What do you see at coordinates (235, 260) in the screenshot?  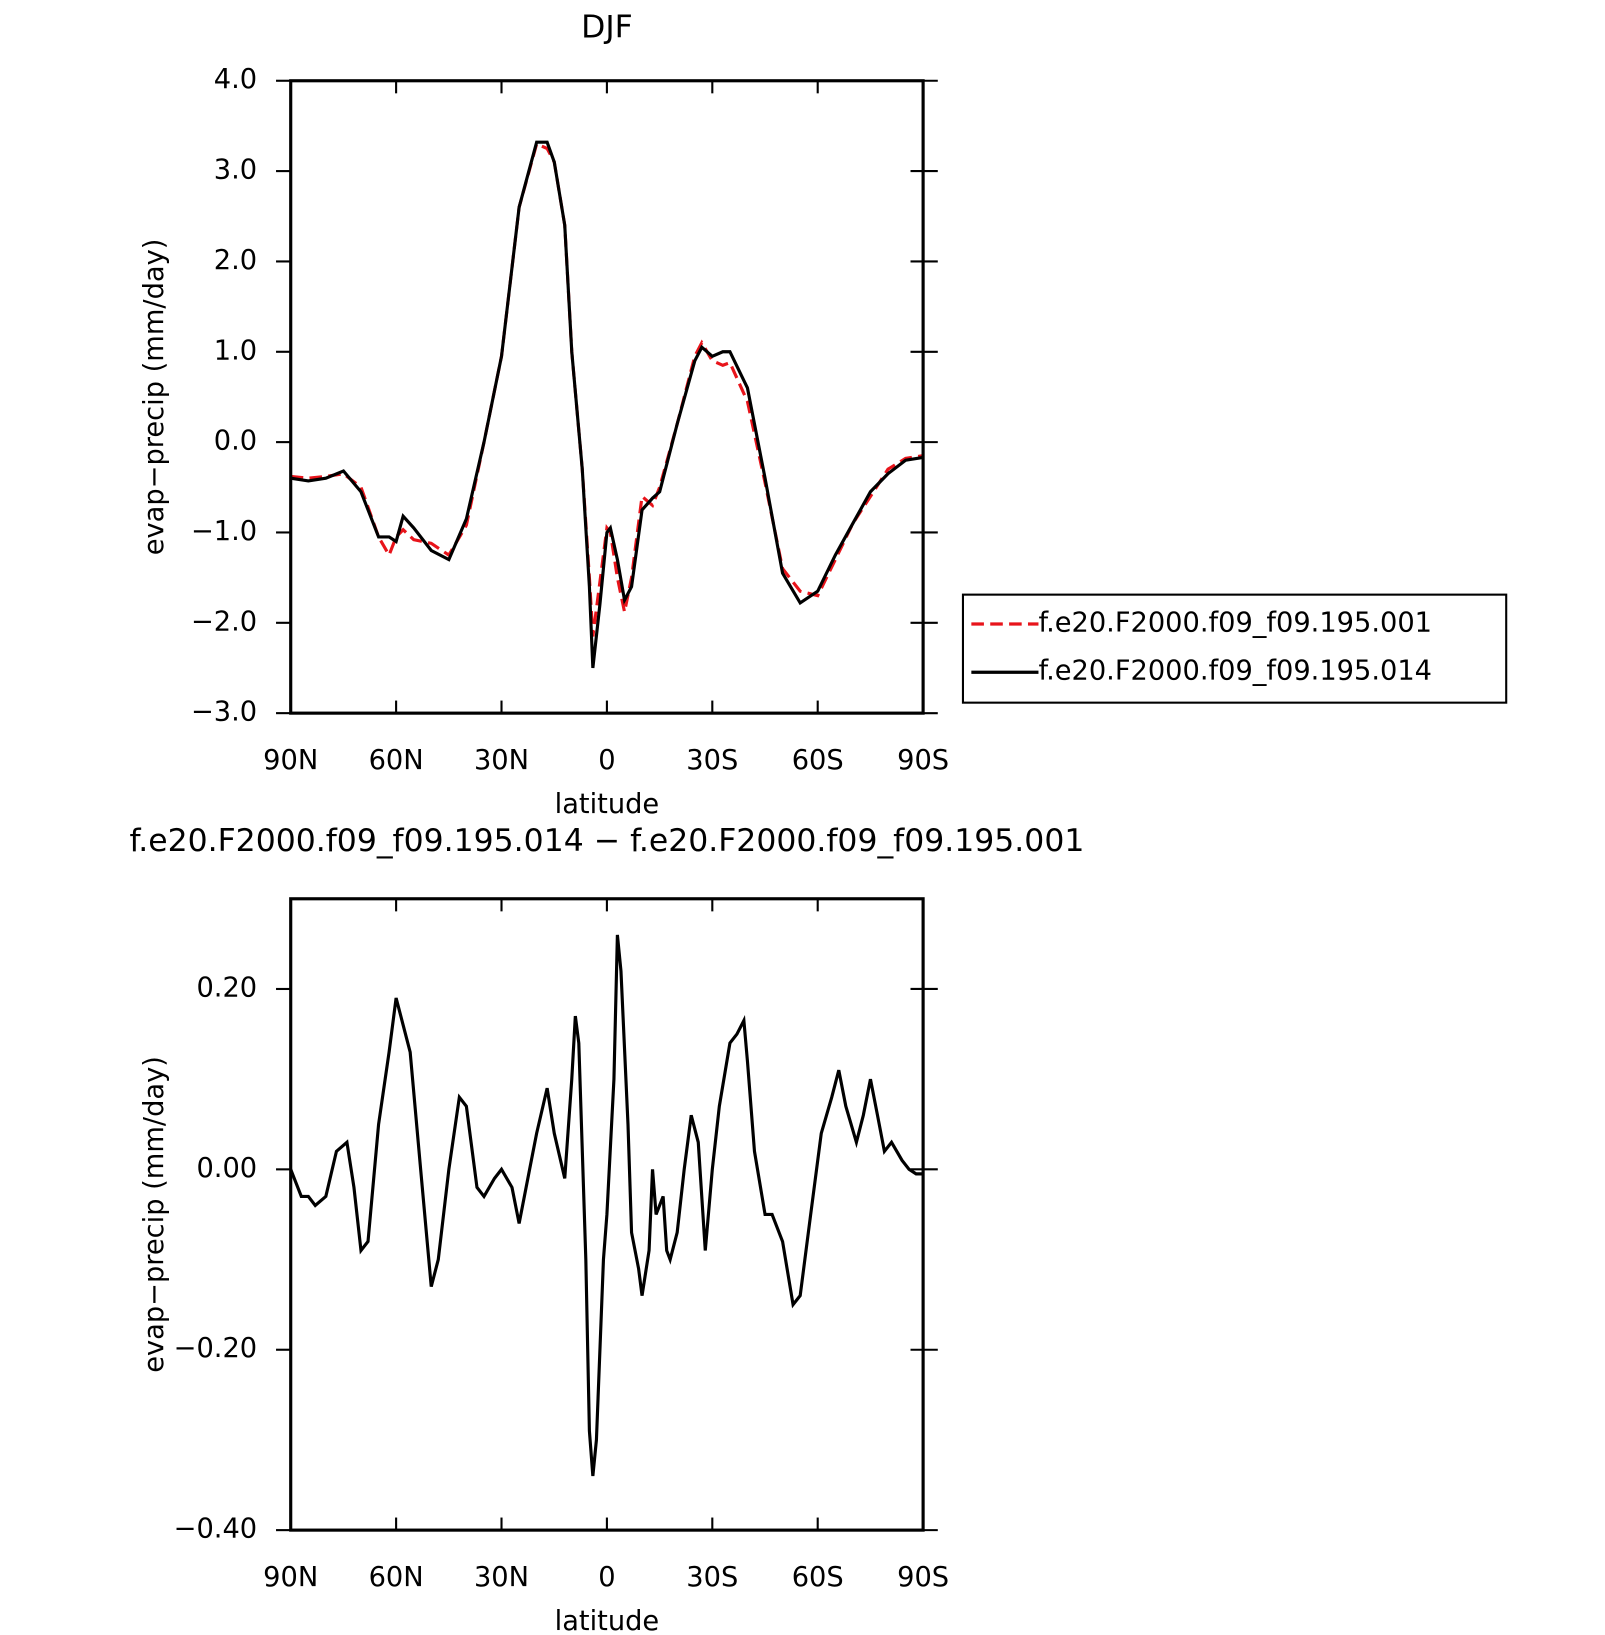 I see `y-tick-label: 2.0` at bounding box center [235, 260].